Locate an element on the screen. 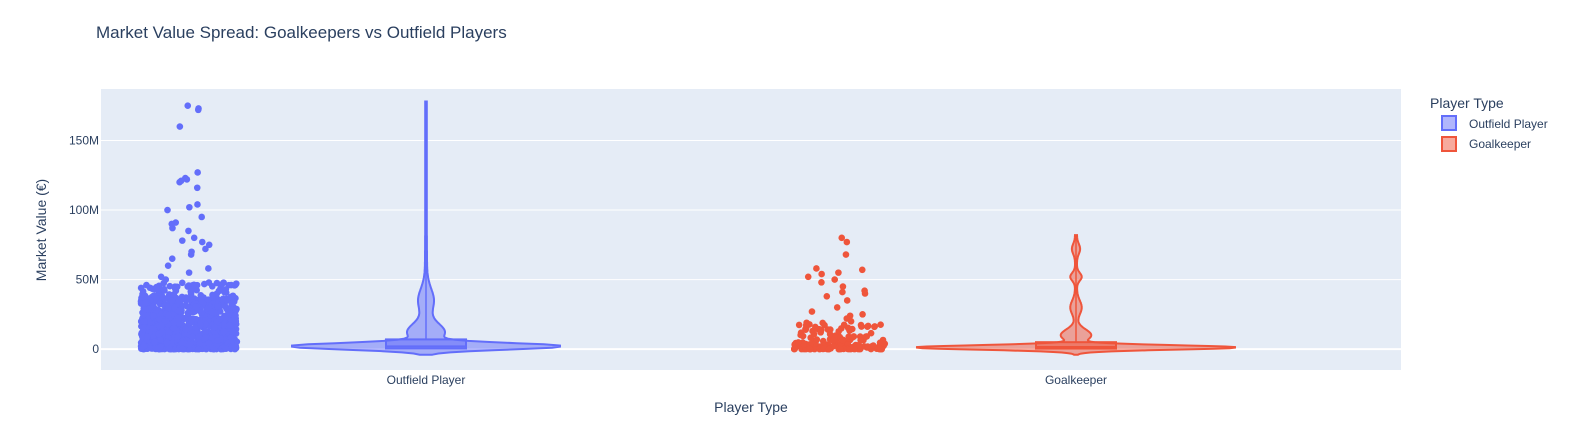 This screenshot has width=1583, height=439. legend: Player Type Outfield Player Goalkeeper is located at coordinates (1489, 123).